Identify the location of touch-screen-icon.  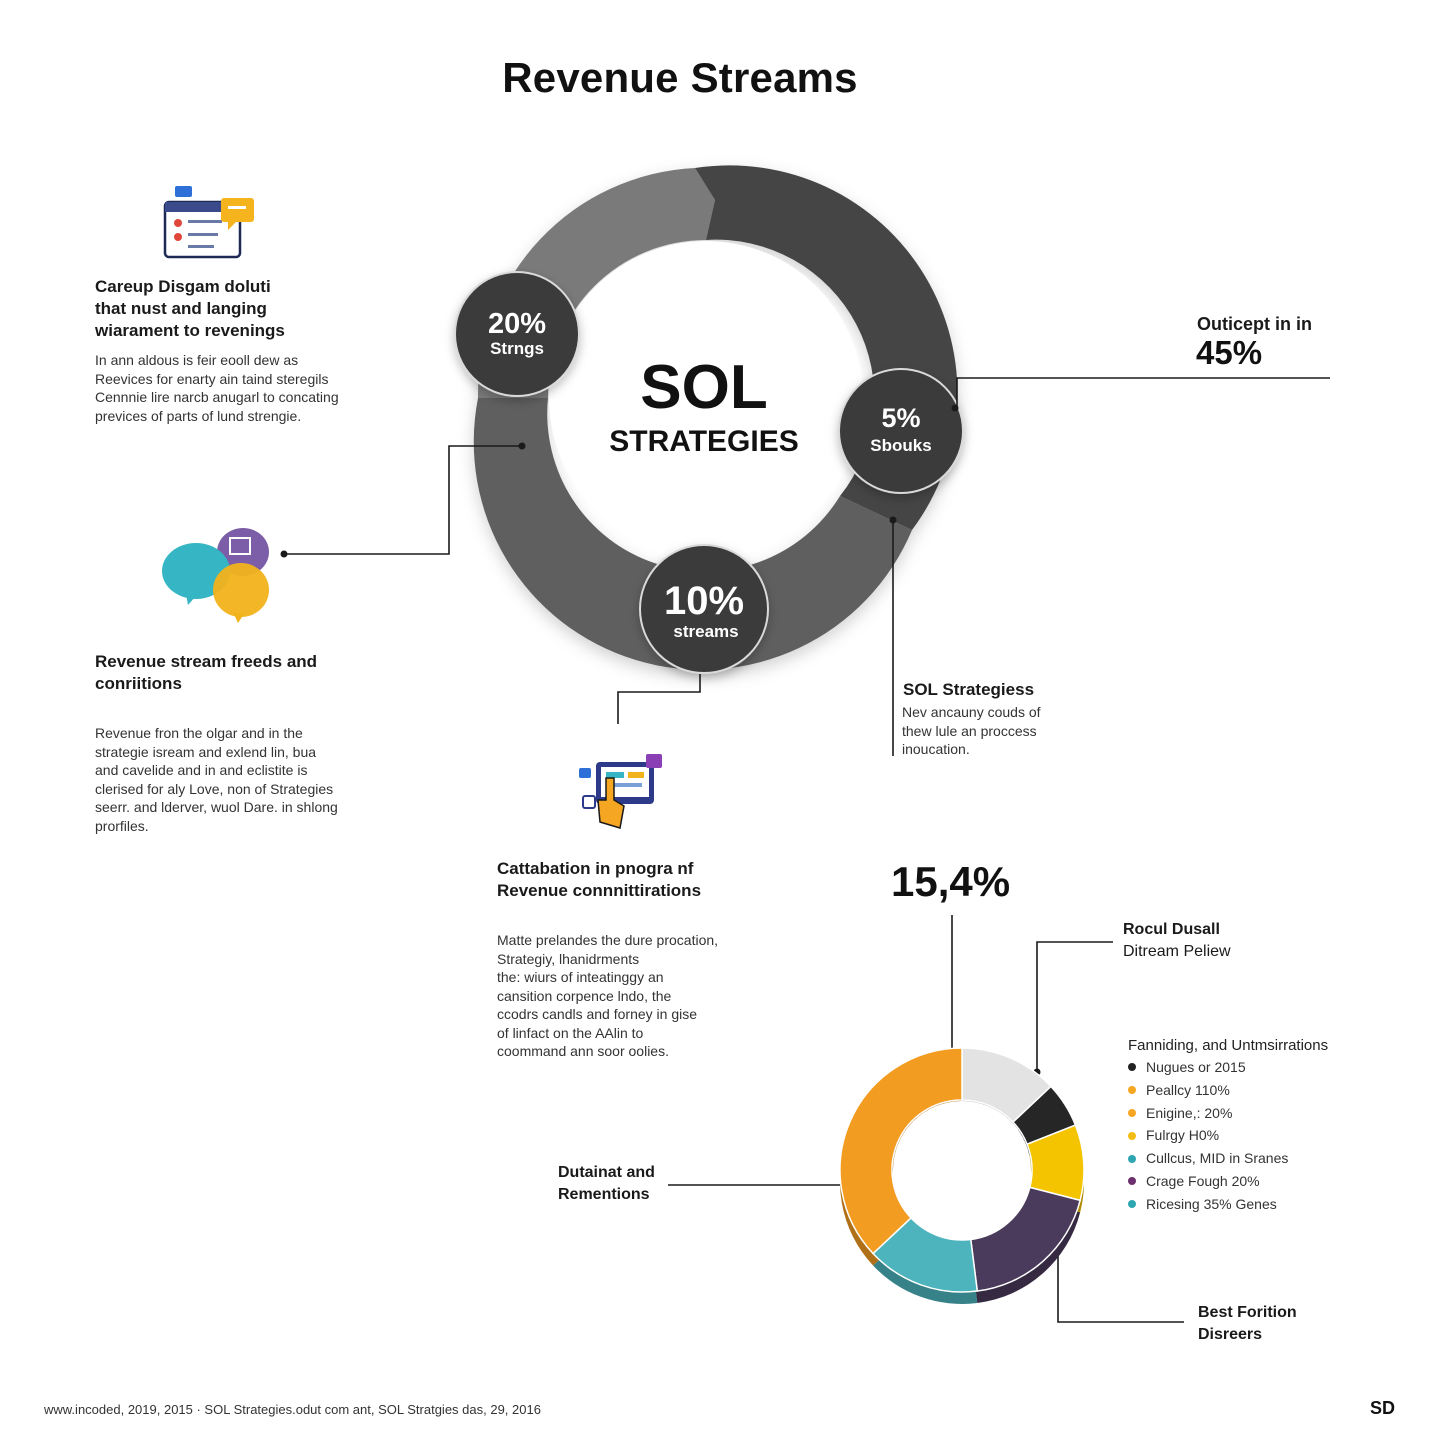
(620, 791).